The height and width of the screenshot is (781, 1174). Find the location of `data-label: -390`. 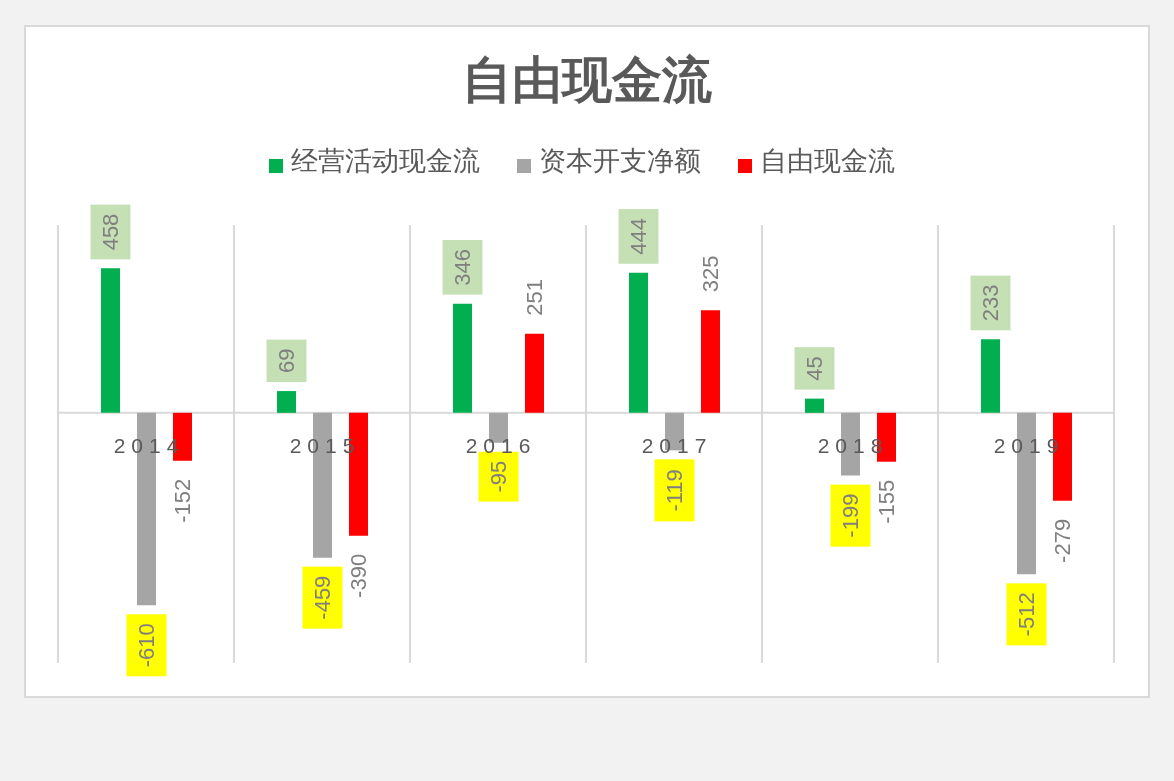

data-label: -390 is located at coordinates (358, 575).